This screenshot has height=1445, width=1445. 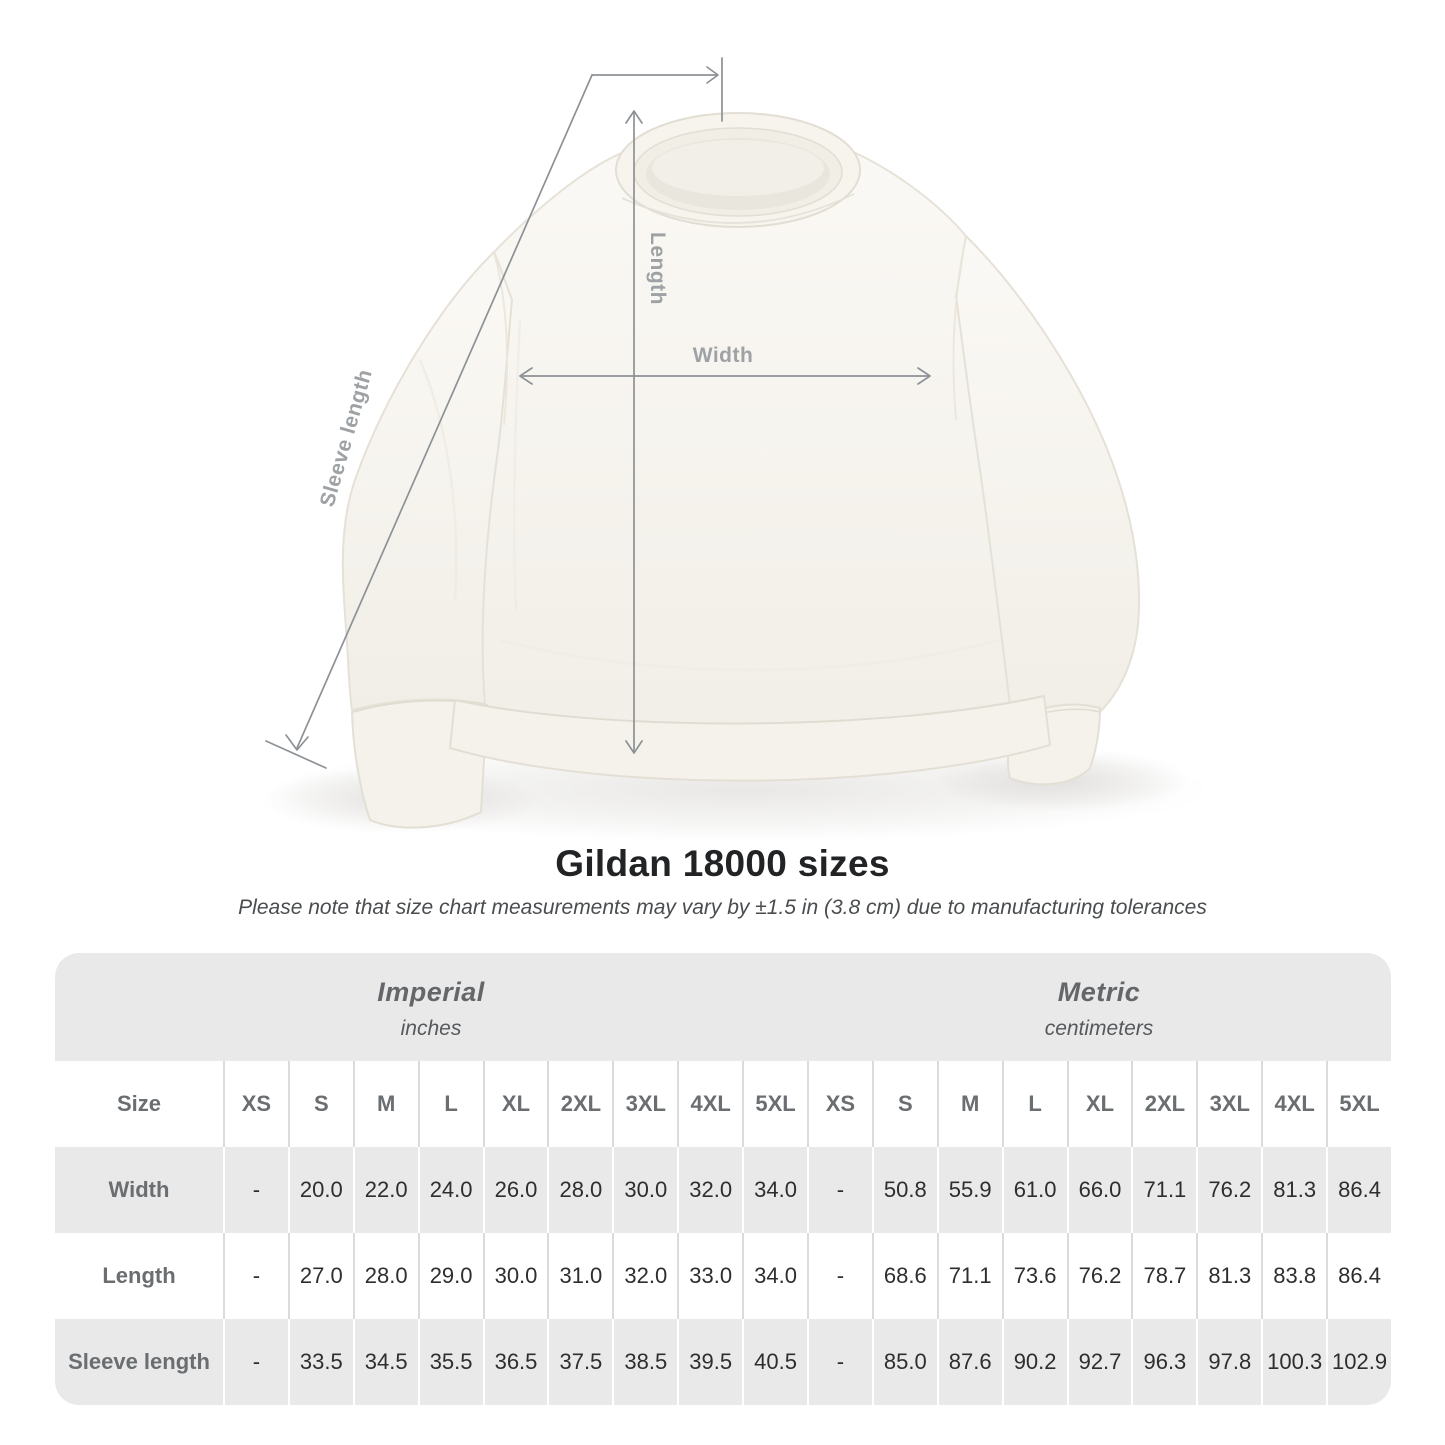 I want to click on table-cell: 83.8, so click(x=1293, y=1276).